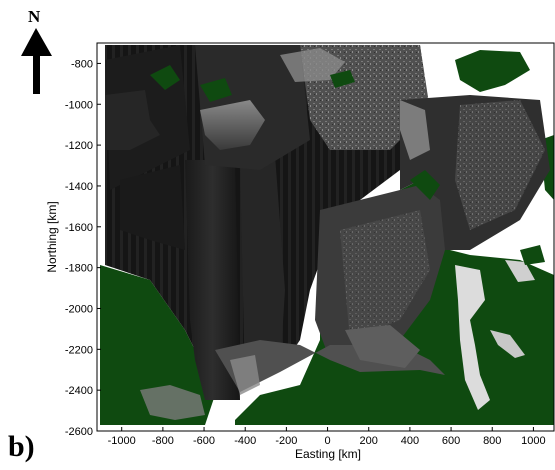 This screenshot has height=470, width=555. What do you see at coordinates (286, 441) in the screenshot?
I see `x-tick-label: -200` at bounding box center [286, 441].